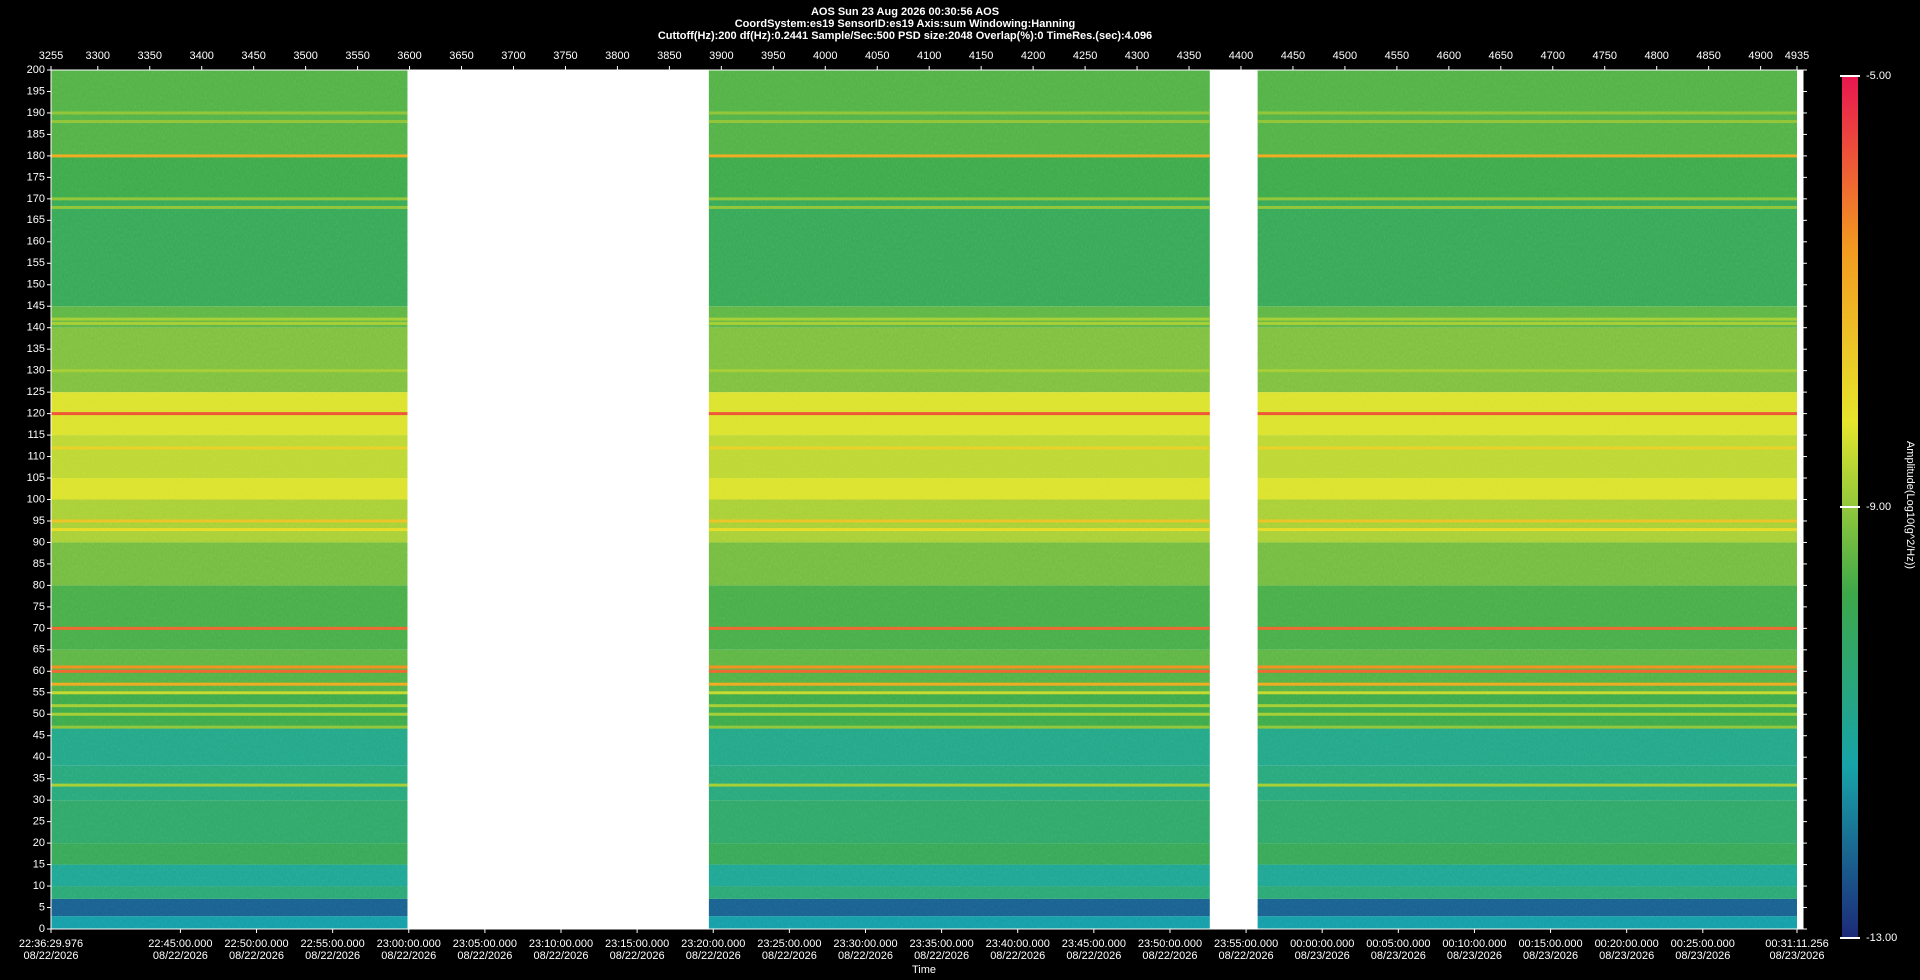 This screenshot has height=980, width=1920. I want to click on time-tick-label: 00:20:00.000, so click(1627, 944).